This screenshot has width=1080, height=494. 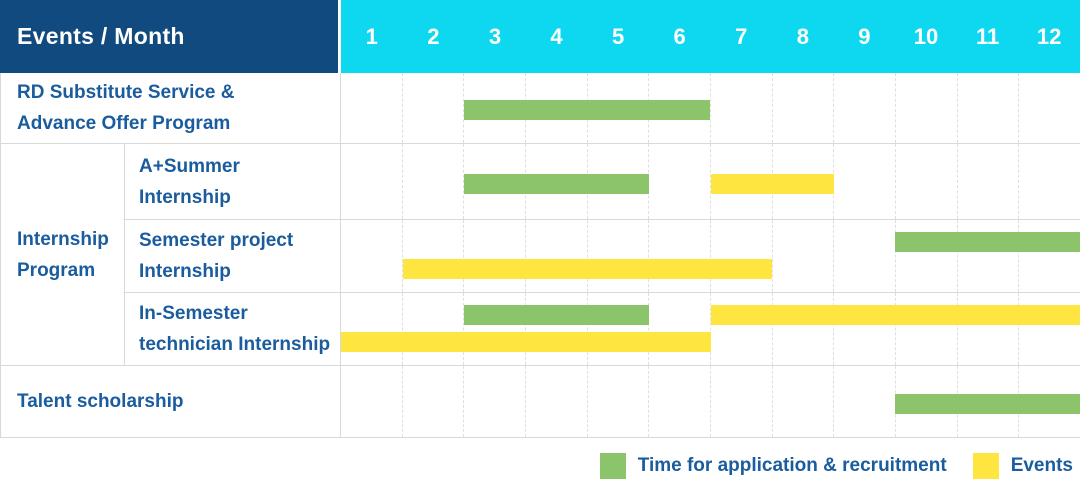 I want to click on group-label-internship-program: Internship Program, so click(x=63, y=254).